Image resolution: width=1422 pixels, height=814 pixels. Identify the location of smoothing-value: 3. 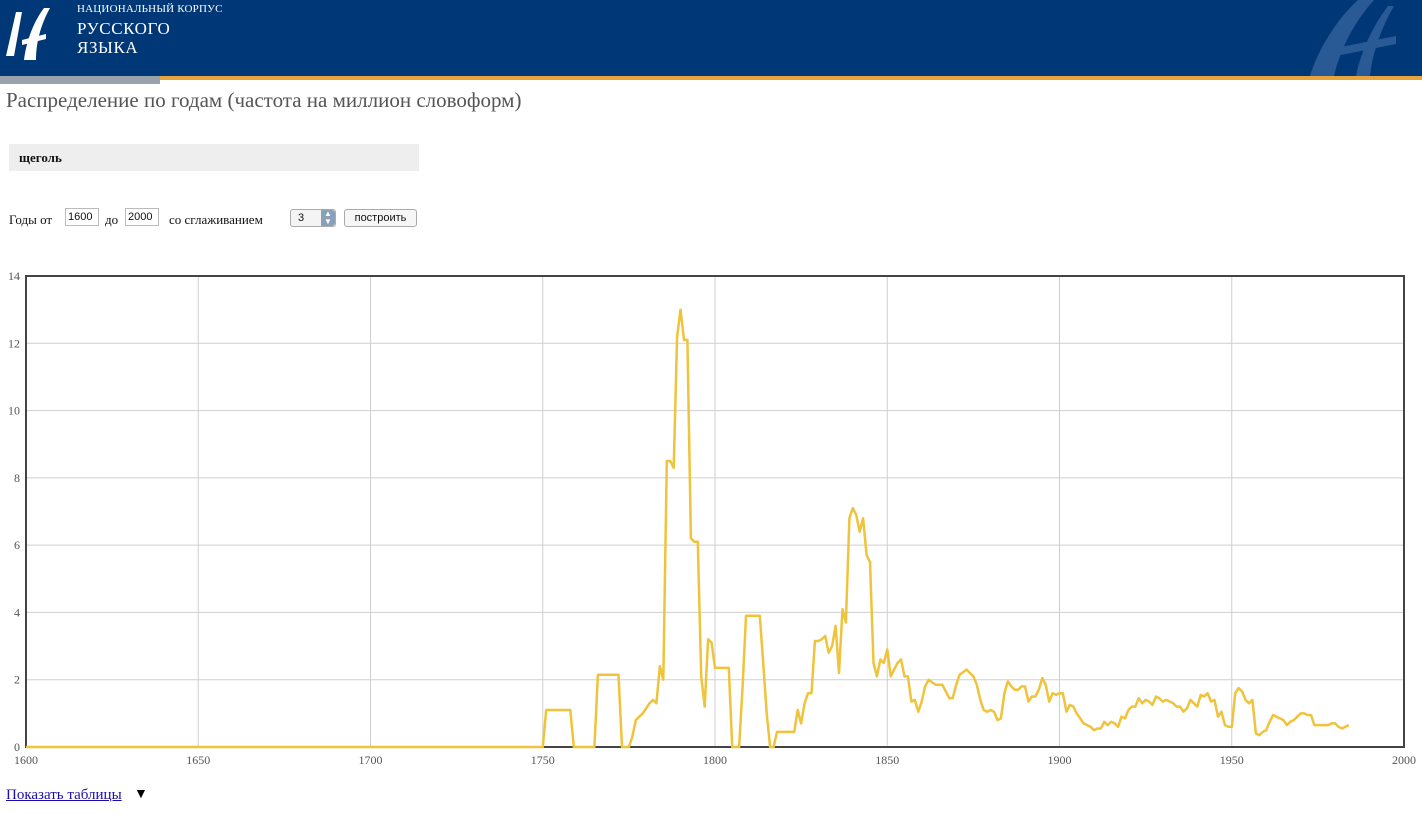
(301, 218).